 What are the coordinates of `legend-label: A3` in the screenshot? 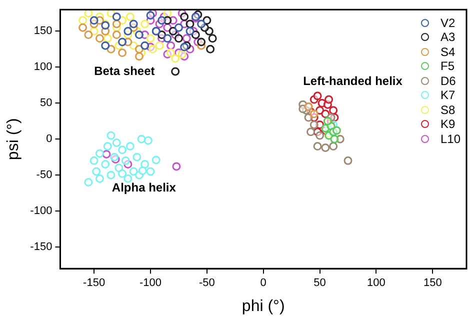 It's located at (448, 37).